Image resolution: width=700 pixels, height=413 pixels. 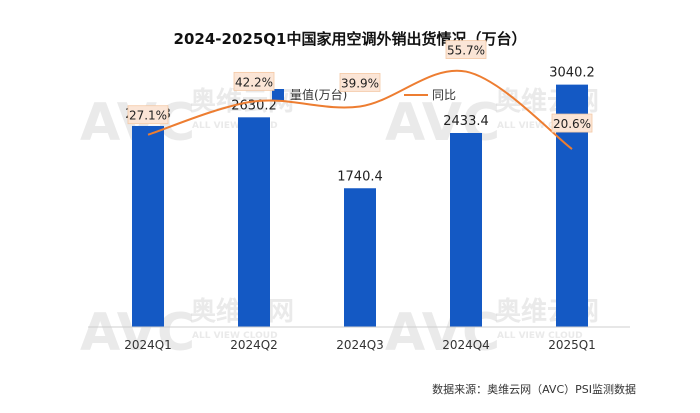 I want to click on watermark-brand: AVC, so click(x=442, y=333).